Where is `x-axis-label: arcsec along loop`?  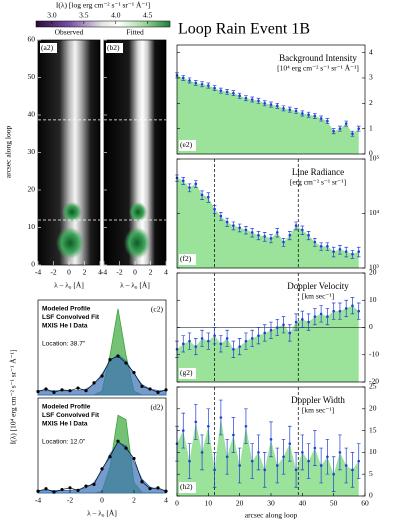 x-axis-label: arcsec along loop is located at coordinates (271, 515).